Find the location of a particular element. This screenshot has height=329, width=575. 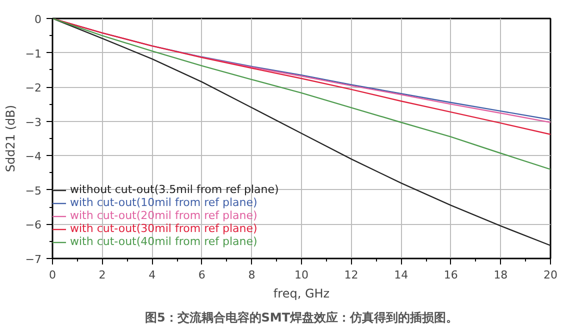

y-axis-title: Sdd21 (dB) is located at coordinates (10, 138).